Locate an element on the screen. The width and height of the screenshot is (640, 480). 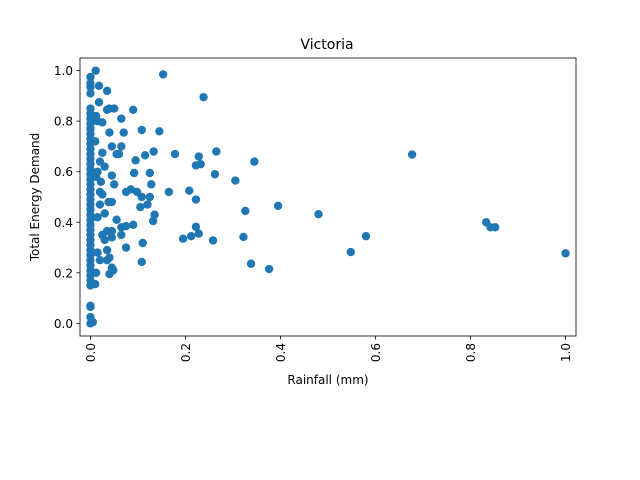
y-tick-label: 0.8 is located at coordinates (63, 122).